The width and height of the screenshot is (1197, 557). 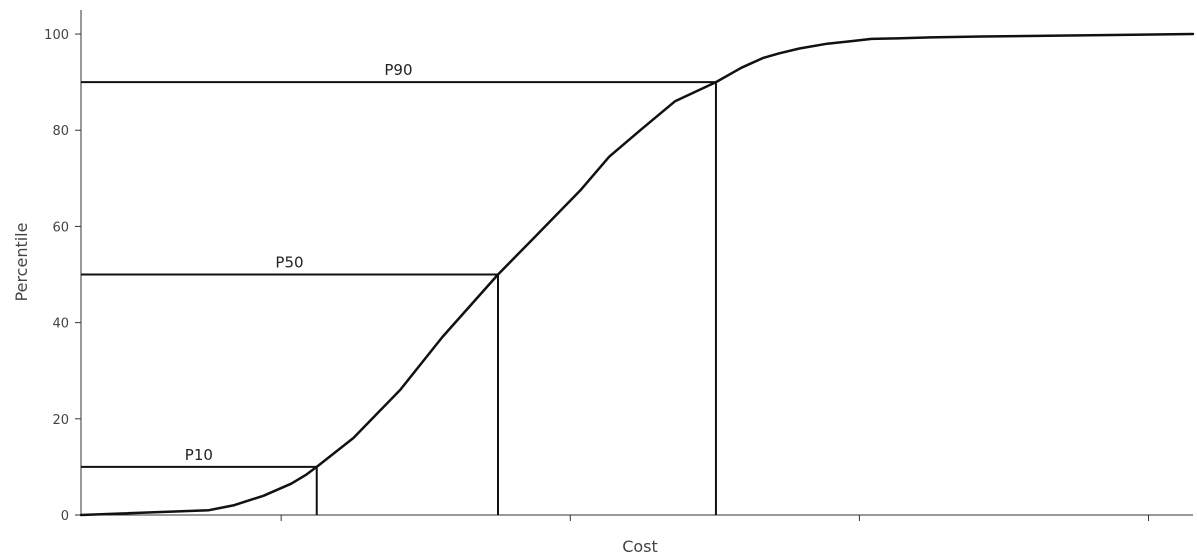 What do you see at coordinates (289, 263) in the screenshot?
I see `p50-label: P50` at bounding box center [289, 263].